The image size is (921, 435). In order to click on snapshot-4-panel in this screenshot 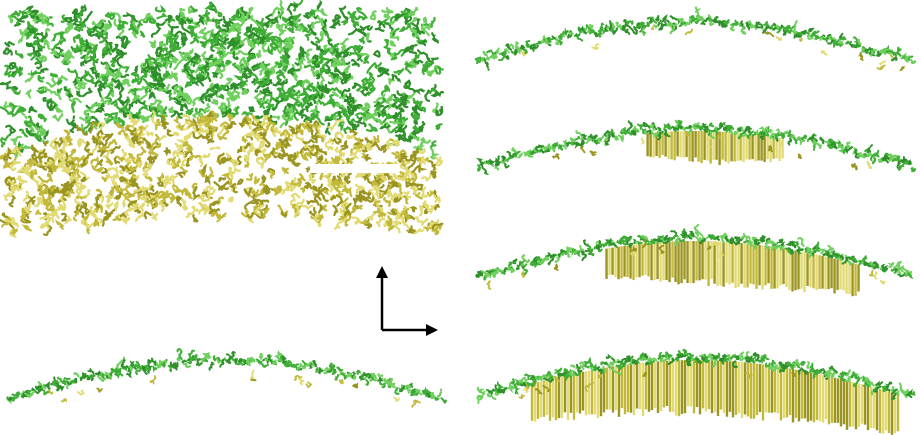, I will do `click(695, 385)`.